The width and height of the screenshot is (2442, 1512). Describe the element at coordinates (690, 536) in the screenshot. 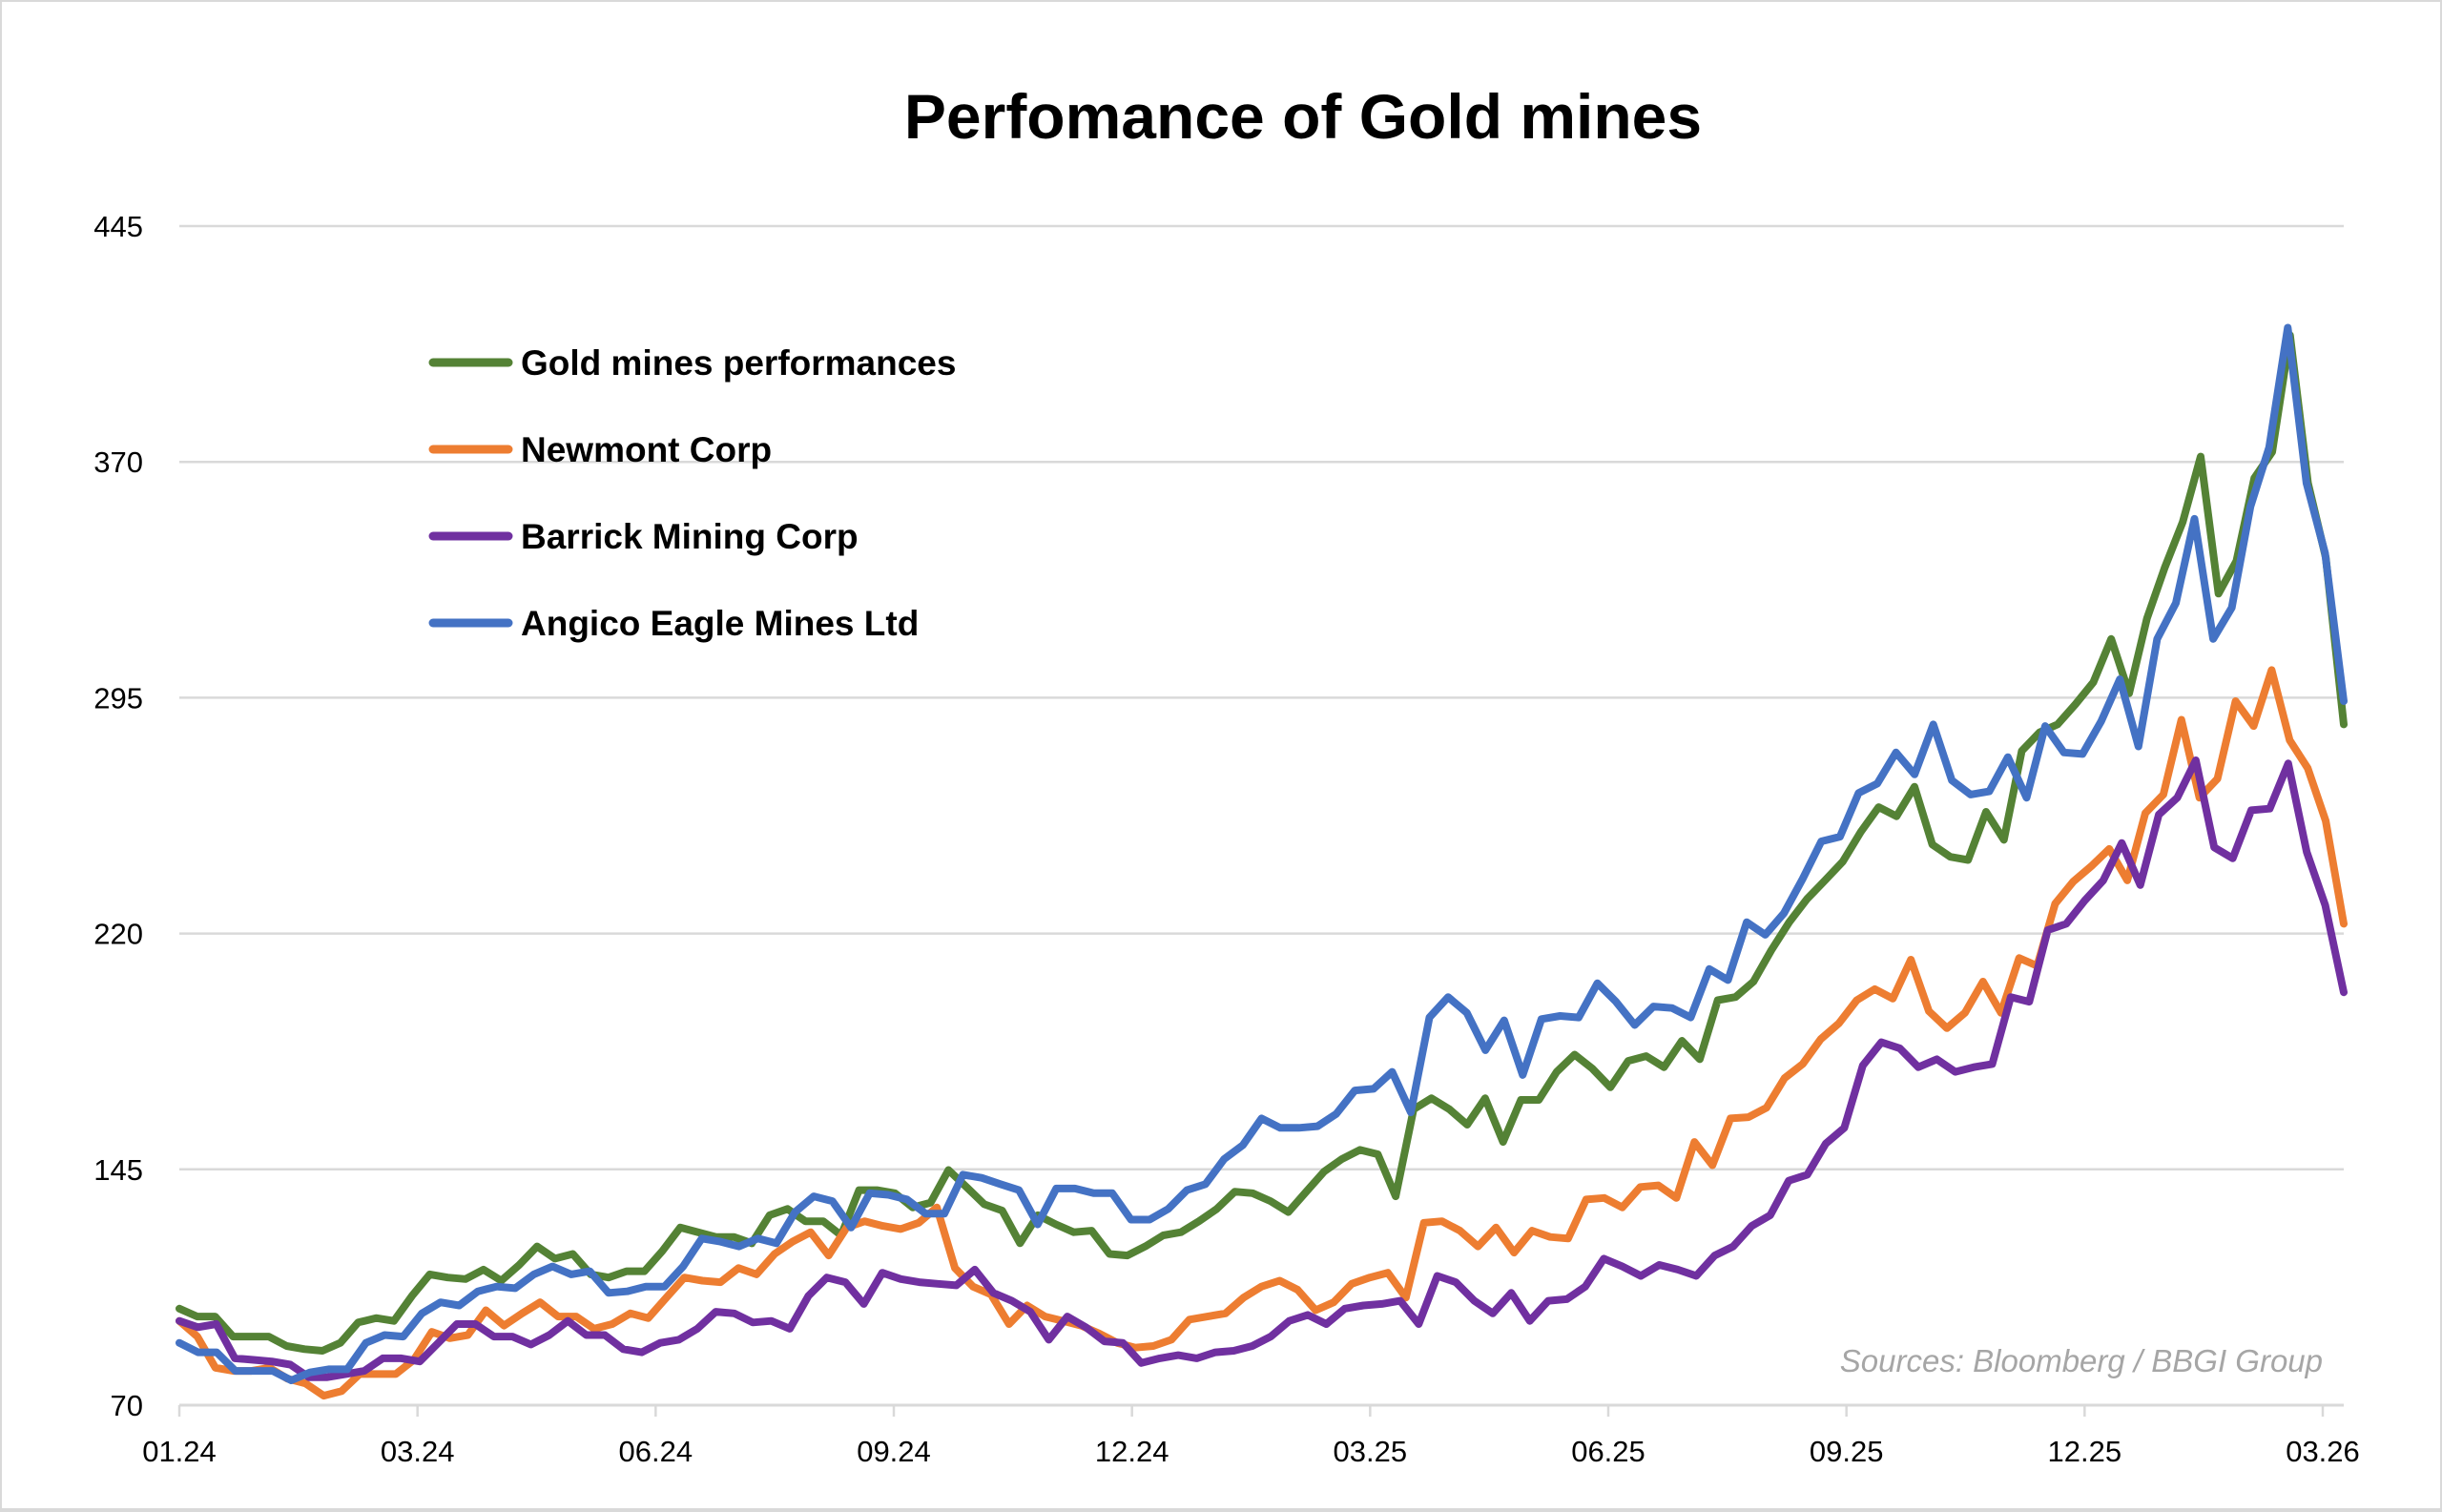

I see `legend-label: Barrick Mining Corp` at that location.